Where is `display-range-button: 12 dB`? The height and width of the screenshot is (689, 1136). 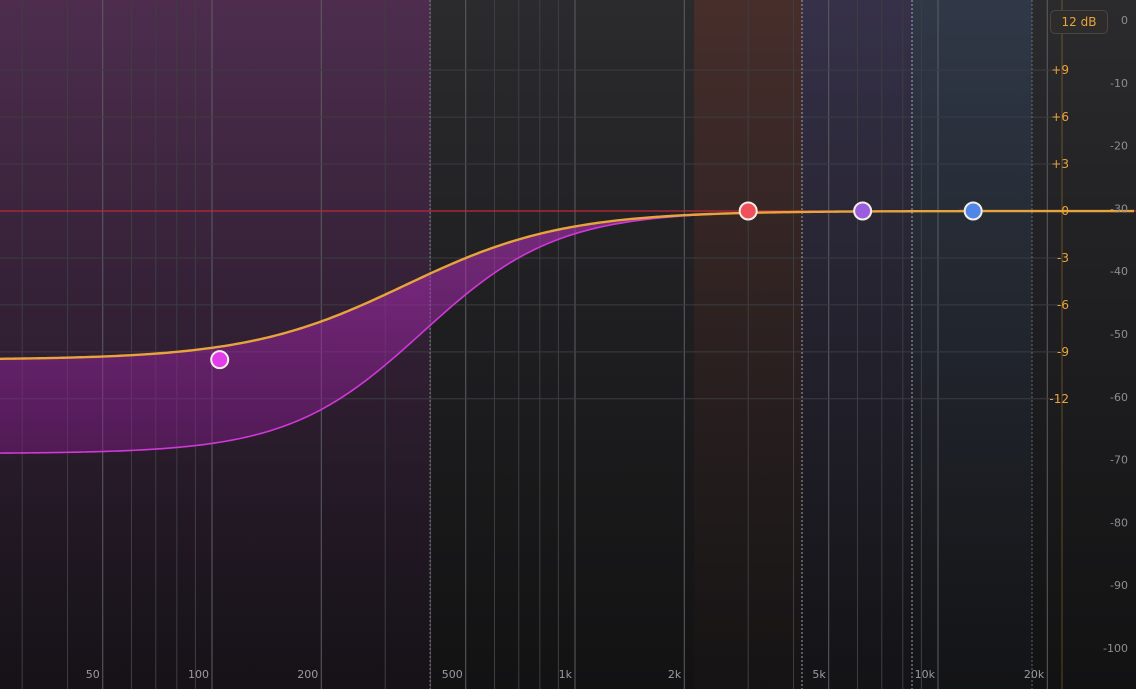 display-range-button: 12 dB is located at coordinates (1079, 22).